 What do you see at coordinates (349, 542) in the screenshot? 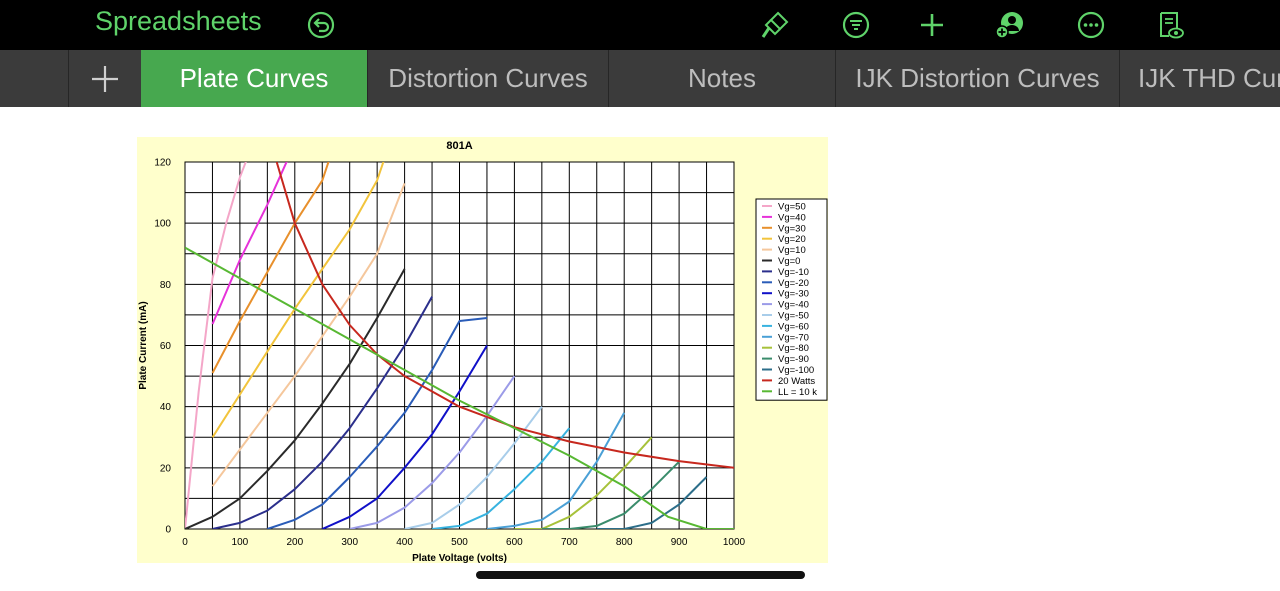
I see `x-tick-label: 300` at bounding box center [349, 542].